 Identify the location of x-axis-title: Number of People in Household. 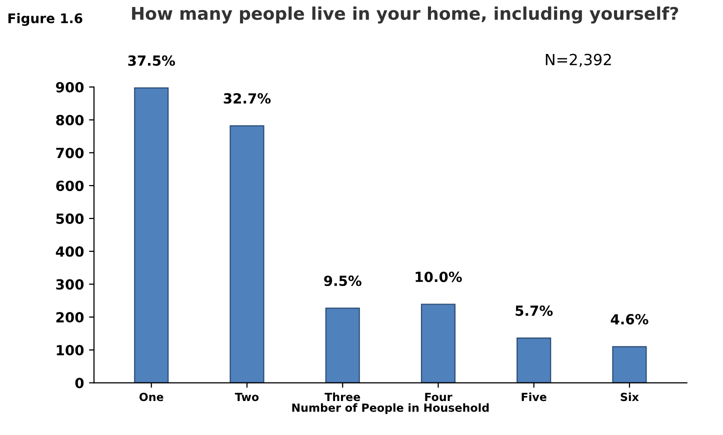
(390, 408).